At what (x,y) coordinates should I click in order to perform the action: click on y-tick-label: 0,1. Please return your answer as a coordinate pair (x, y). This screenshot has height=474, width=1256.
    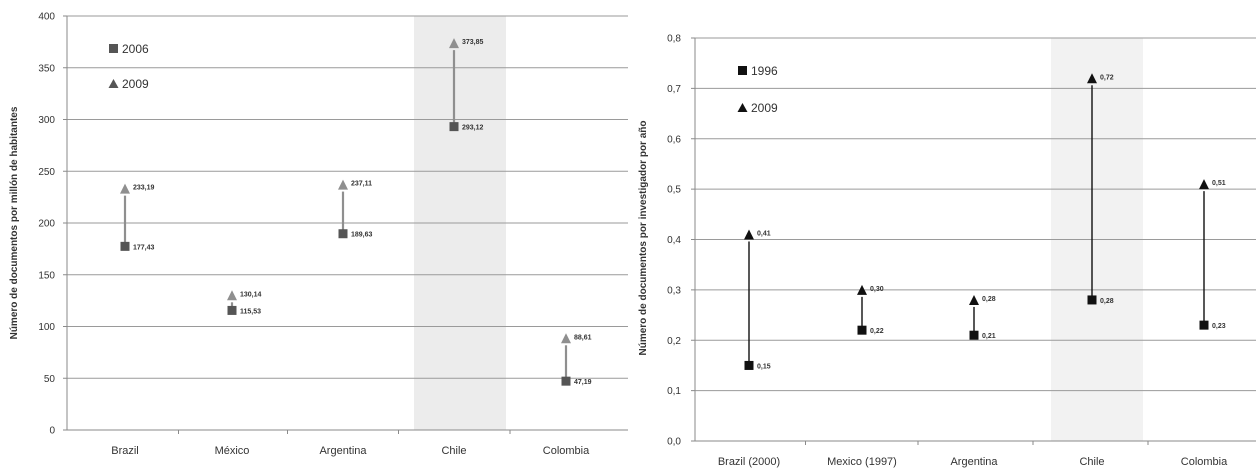
    Looking at the image, I should click on (674, 391).